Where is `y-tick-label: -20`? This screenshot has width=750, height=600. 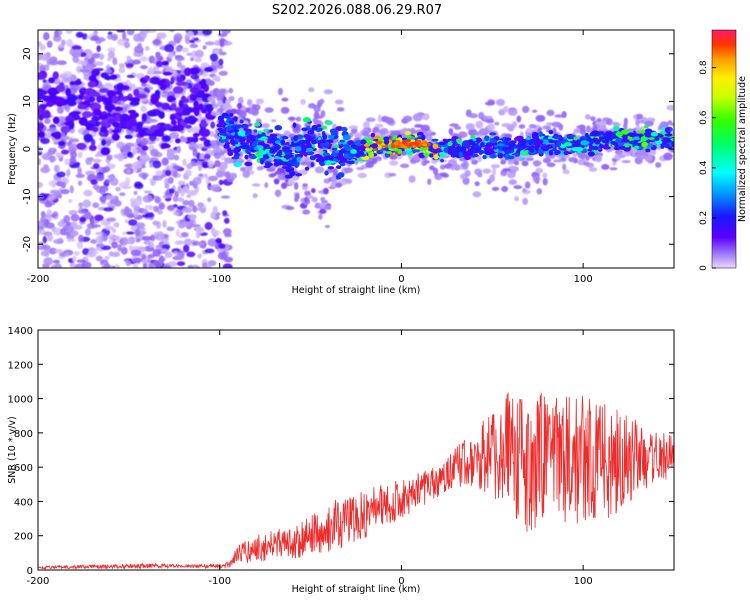 y-tick-label: -20 is located at coordinates (27, 244).